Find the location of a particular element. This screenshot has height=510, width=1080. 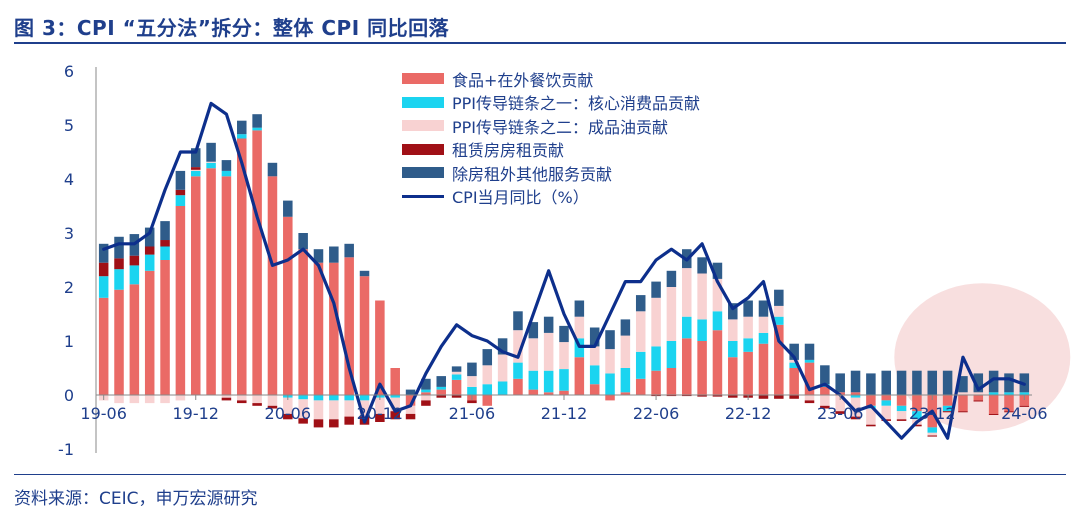

x-tick-label: 21-06 is located at coordinates (472, 413).